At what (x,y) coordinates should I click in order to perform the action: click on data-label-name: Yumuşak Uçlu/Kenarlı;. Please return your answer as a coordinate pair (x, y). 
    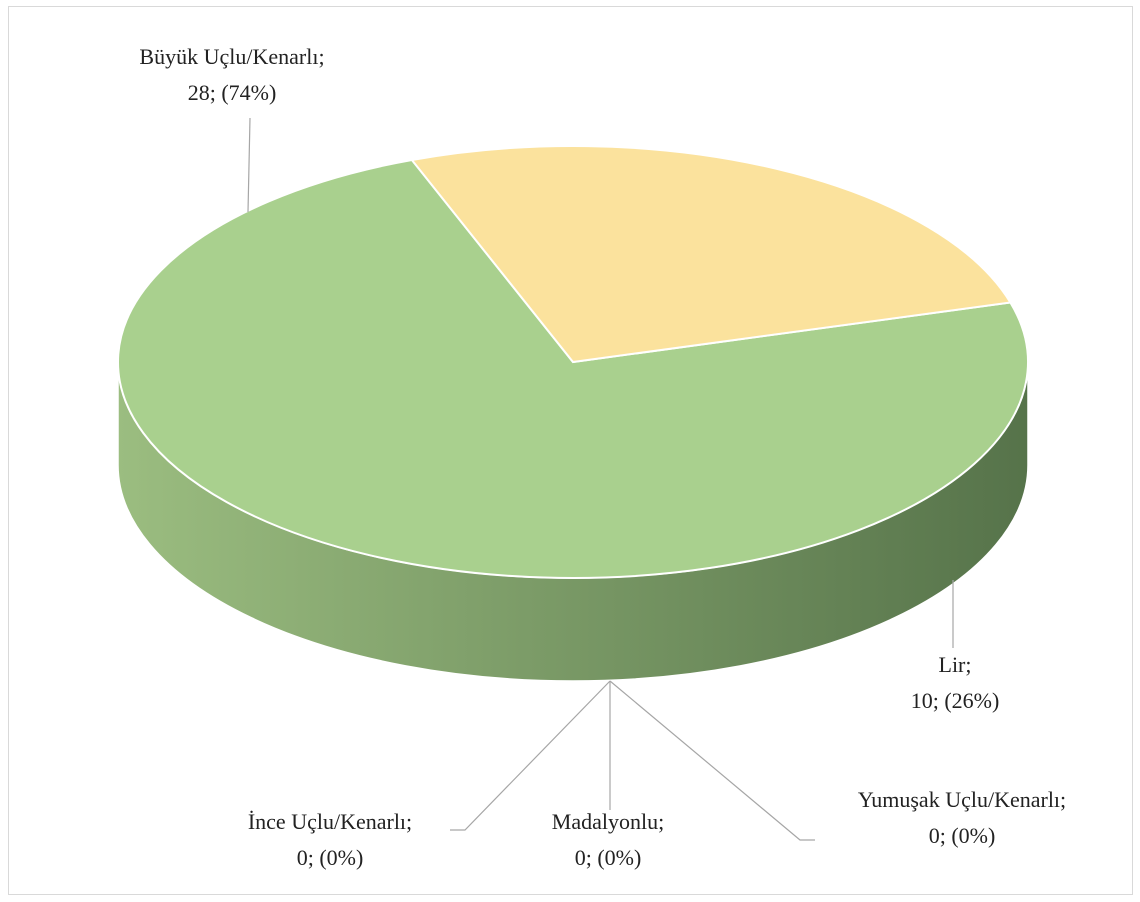
    Looking at the image, I should click on (962, 799).